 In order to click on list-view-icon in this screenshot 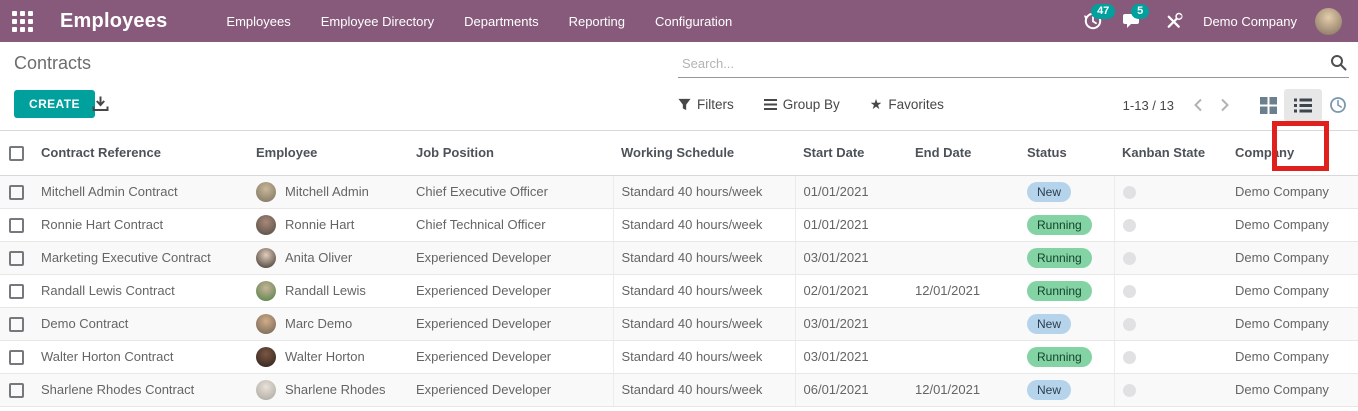, I will do `click(1303, 105)`.